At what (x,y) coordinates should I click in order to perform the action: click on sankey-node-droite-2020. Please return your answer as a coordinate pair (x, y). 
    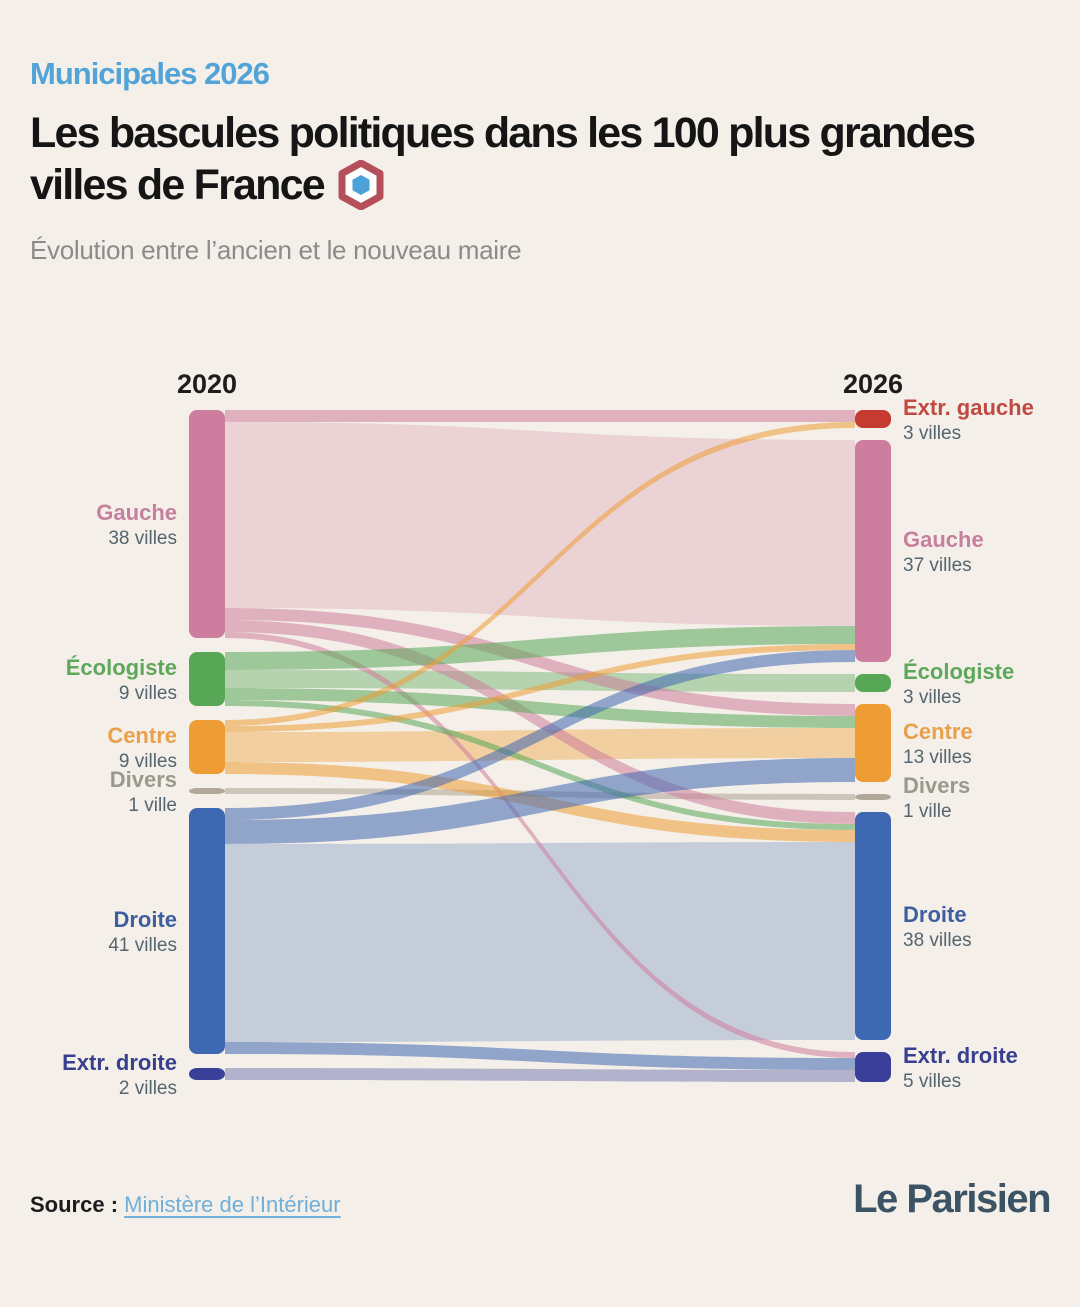
    Looking at the image, I should click on (207, 931).